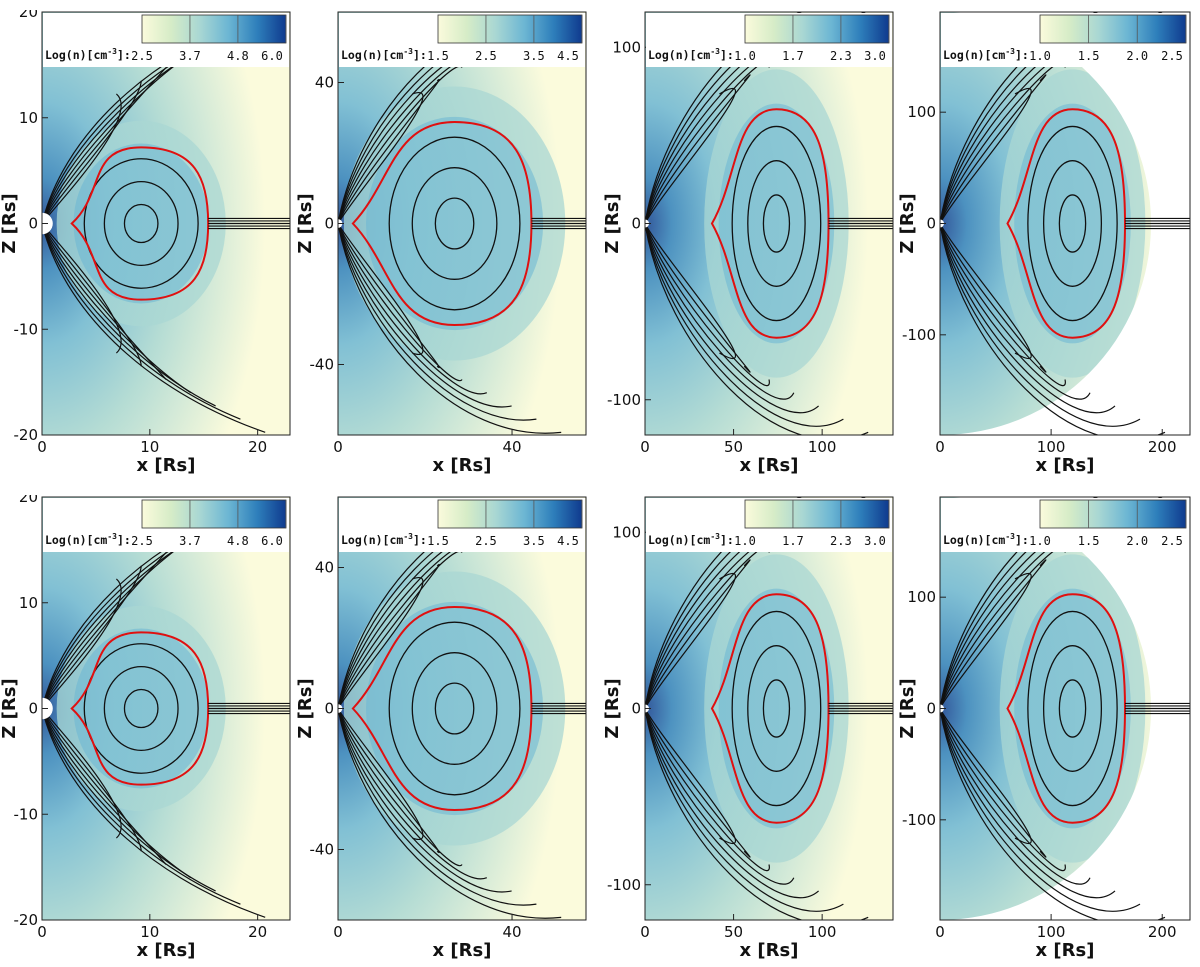  What do you see at coordinates (166, 40) in the screenshot?
I see `colorbar: 2.5 3.7 4.8 6.0 Log(n)[cm-3]:` at bounding box center [166, 40].